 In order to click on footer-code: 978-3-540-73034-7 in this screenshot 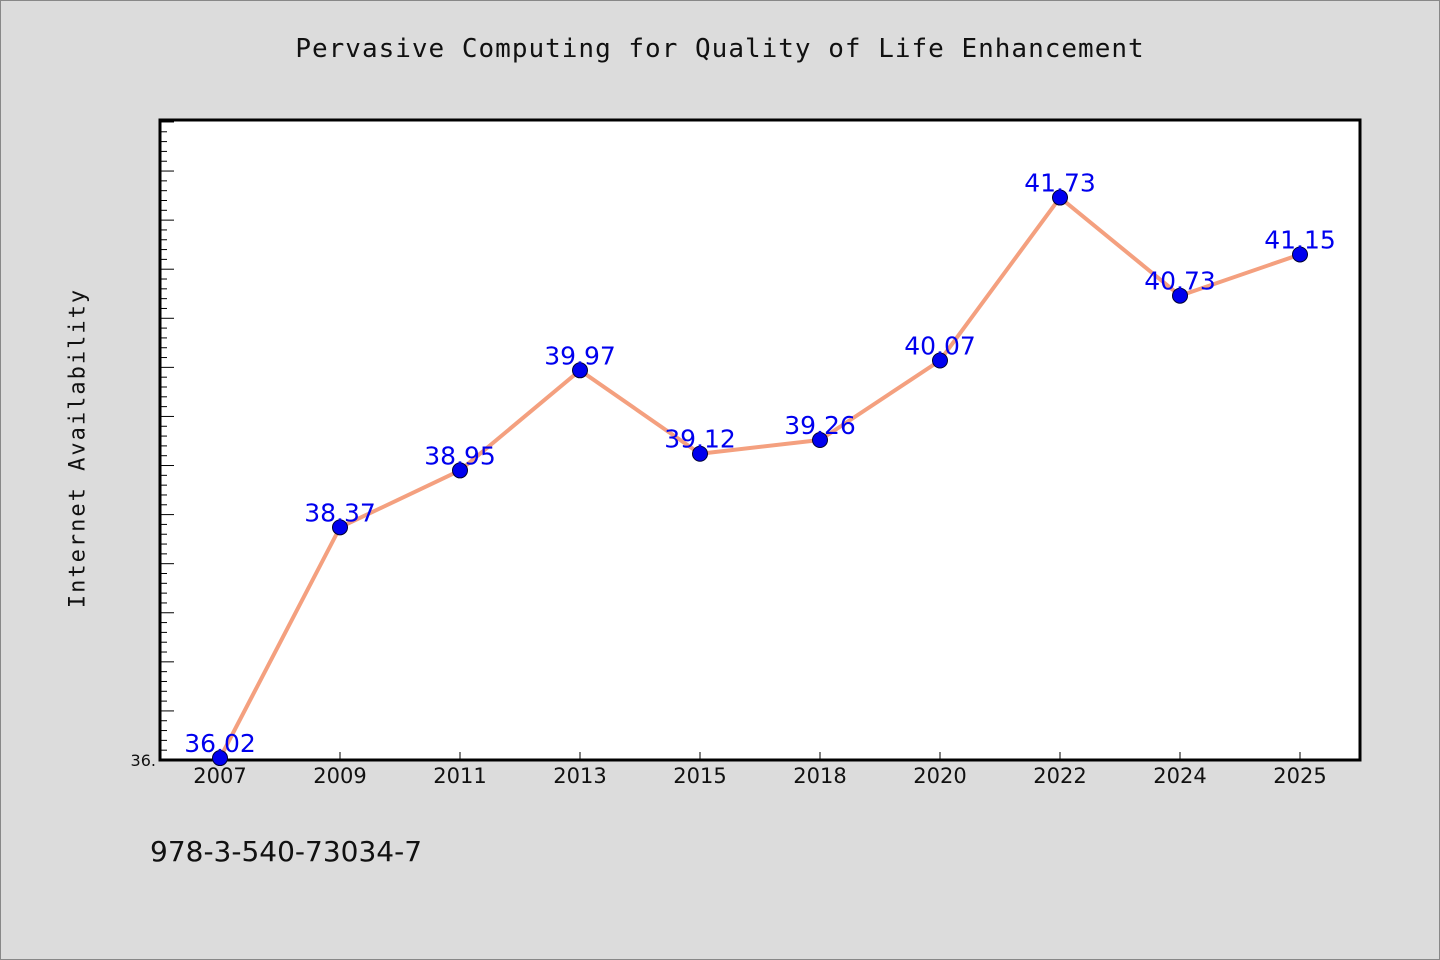, I will do `click(286, 851)`.